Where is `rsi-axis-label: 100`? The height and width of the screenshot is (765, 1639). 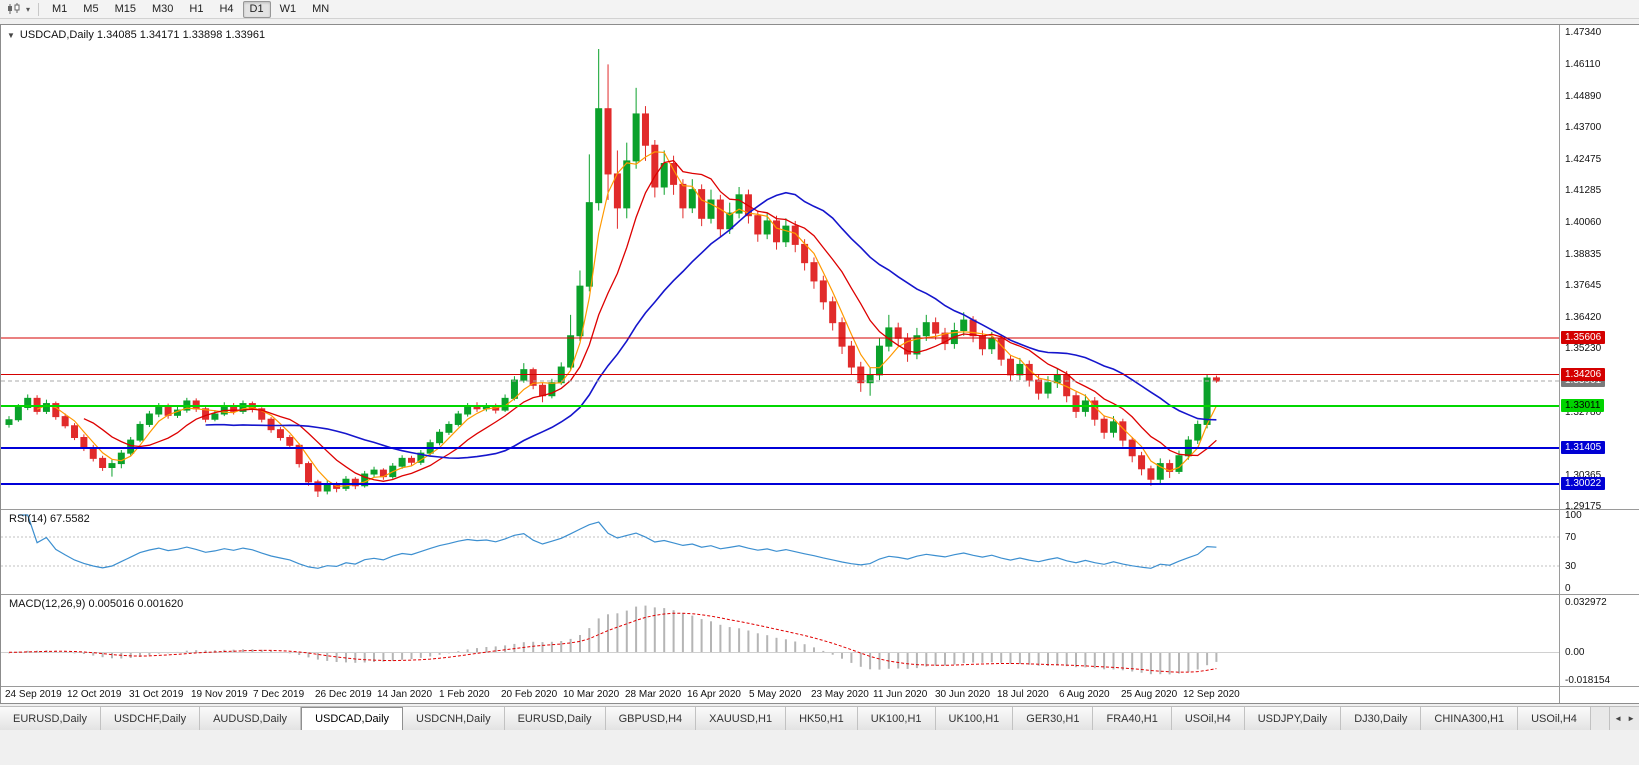 rsi-axis-label: 100 is located at coordinates (1573, 515).